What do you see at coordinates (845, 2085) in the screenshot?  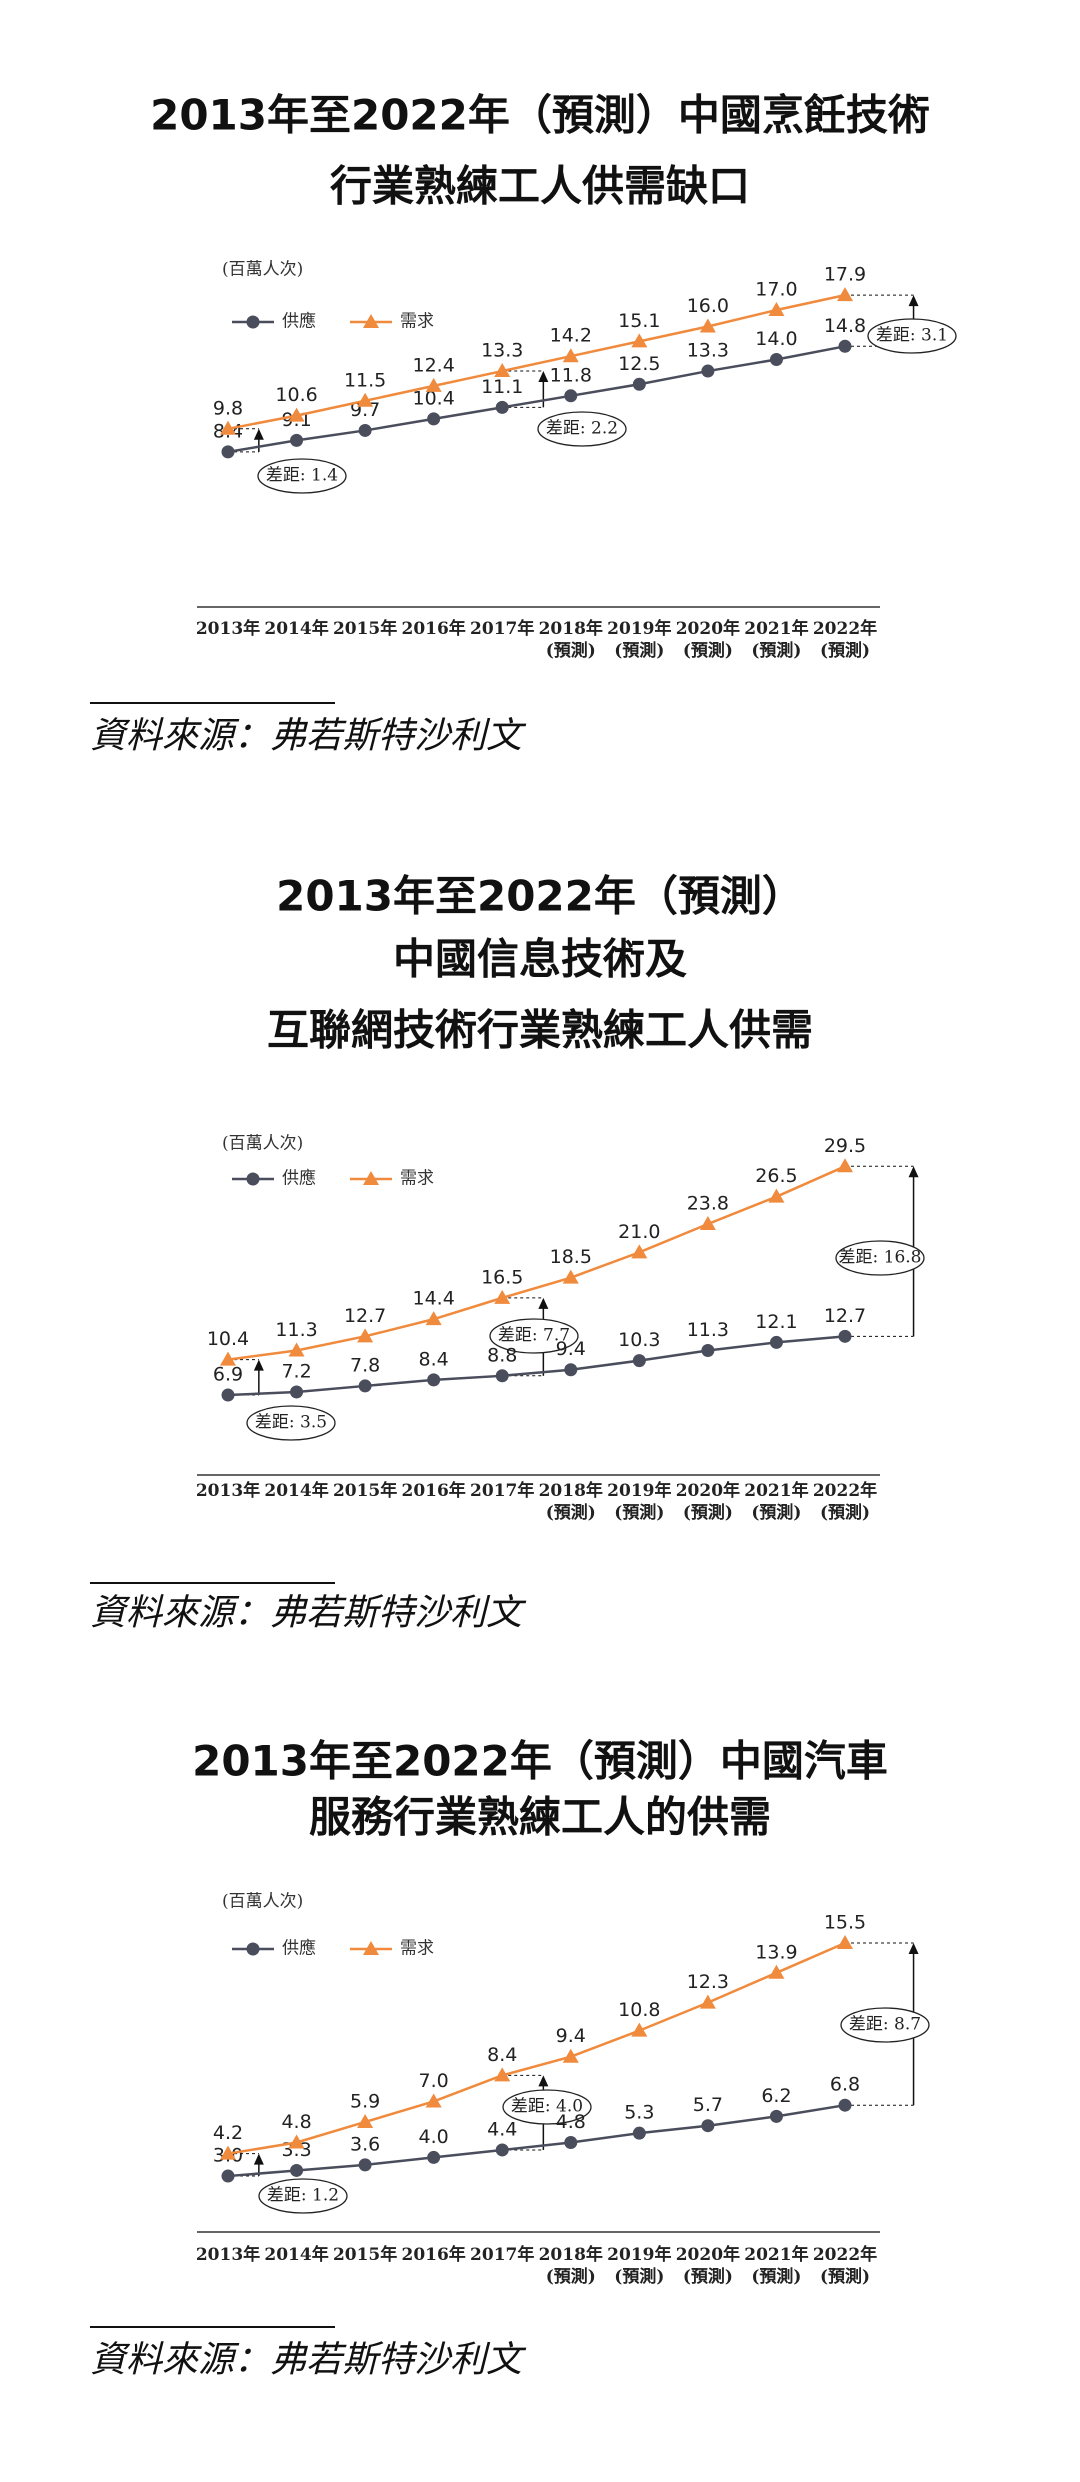 I see `data-label: 6.8` at bounding box center [845, 2085].